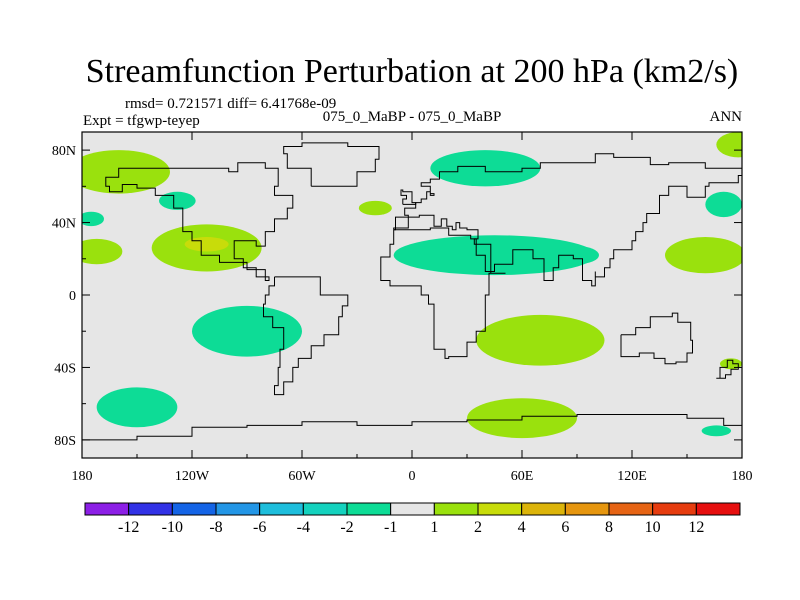 The height and width of the screenshot is (600, 800). What do you see at coordinates (128, 527) in the screenshot?
I see `colorbar-label: -12` at bounding box center [128, 527].